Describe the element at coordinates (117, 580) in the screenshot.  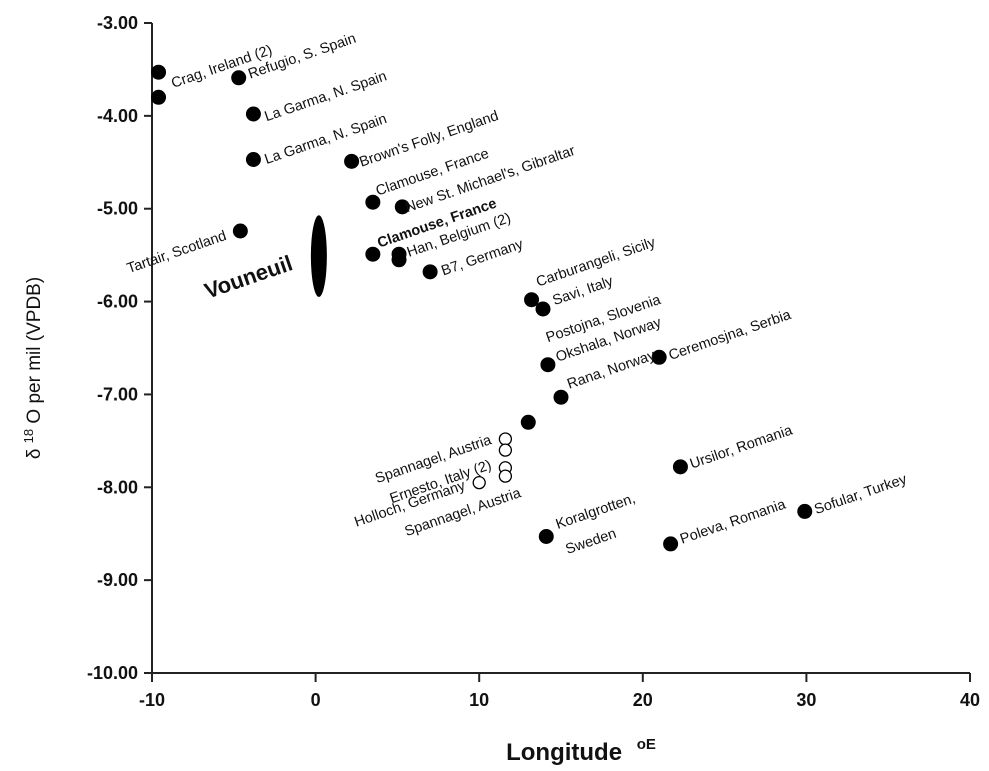
I see `y-tick-label: -9.00` at that location.